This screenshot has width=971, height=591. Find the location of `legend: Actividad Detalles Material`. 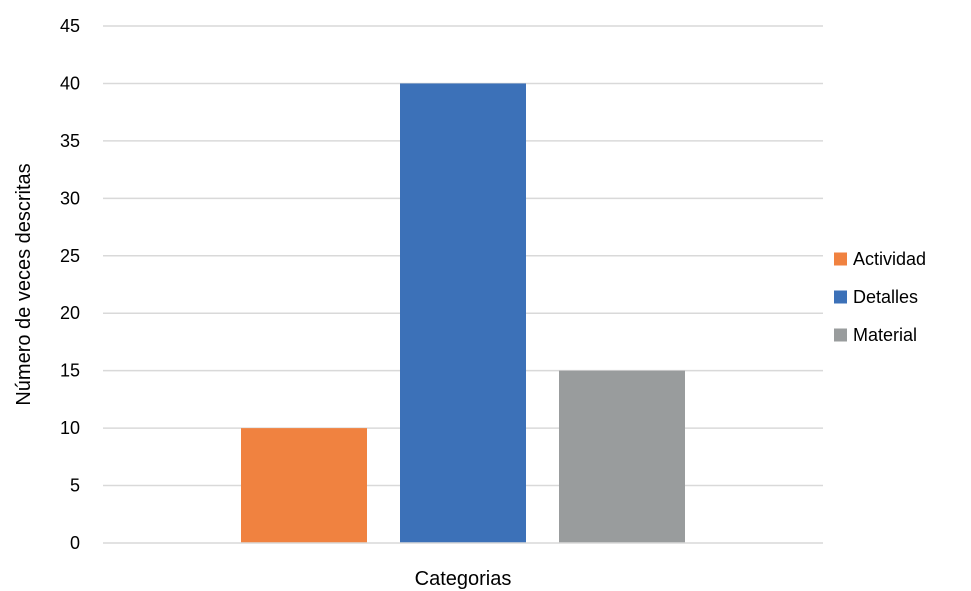

legend: Actividad Detalles Material is located at coordinates (880, 297).